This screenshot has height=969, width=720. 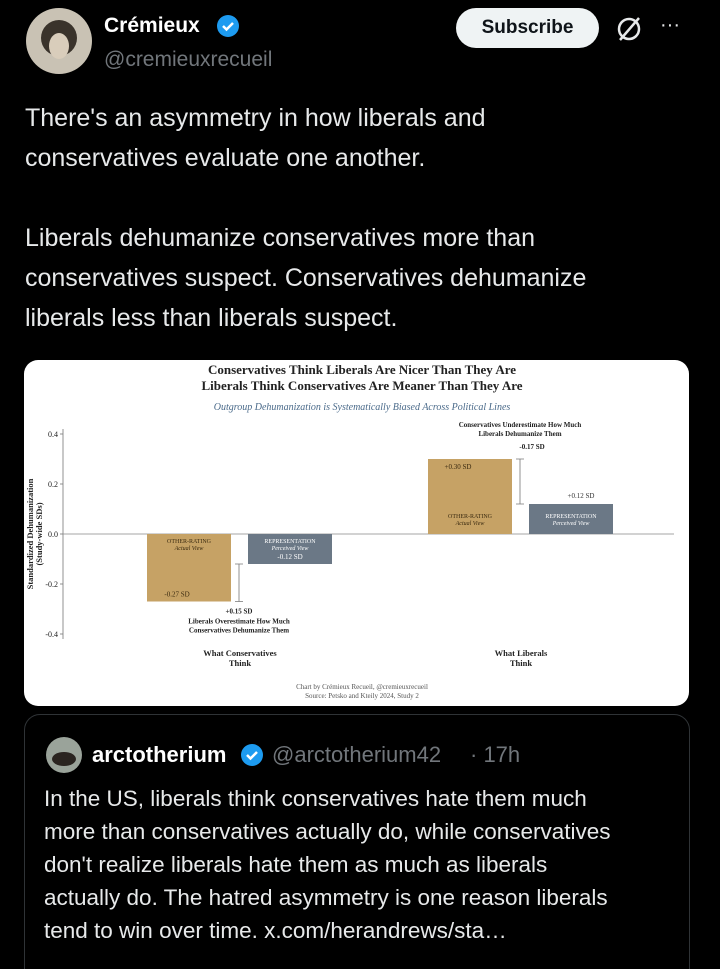 I want to click on gap-note: Conservatives Dehumanize Them, so click(x=239, y=631).